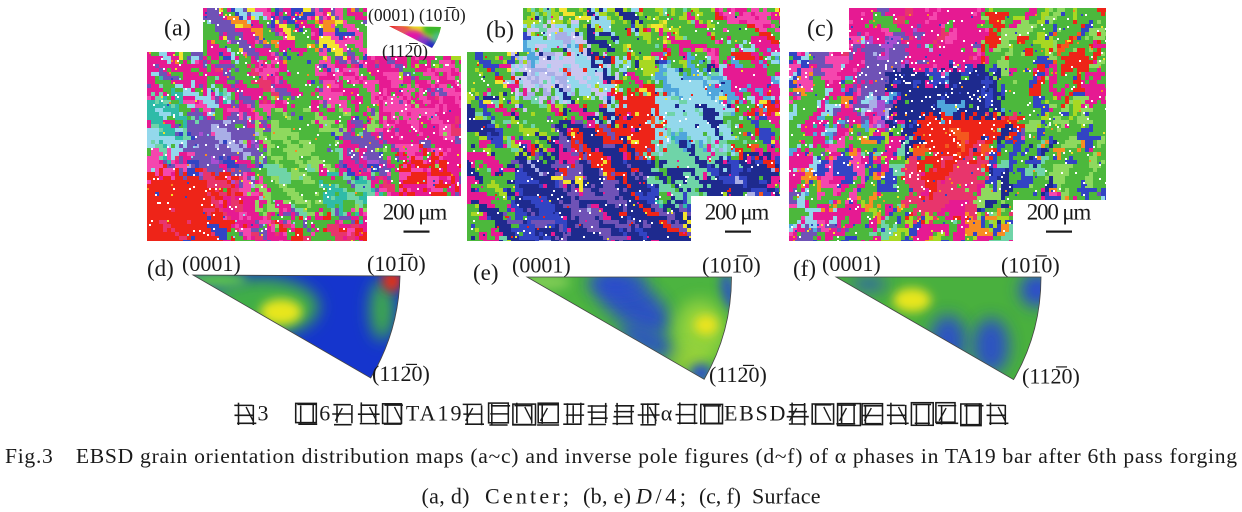  What do you see at coordinates (417, 15) in the screenshot?
I see `svg-text: (0001) (101̅0)` at bounding box center [417, 15].